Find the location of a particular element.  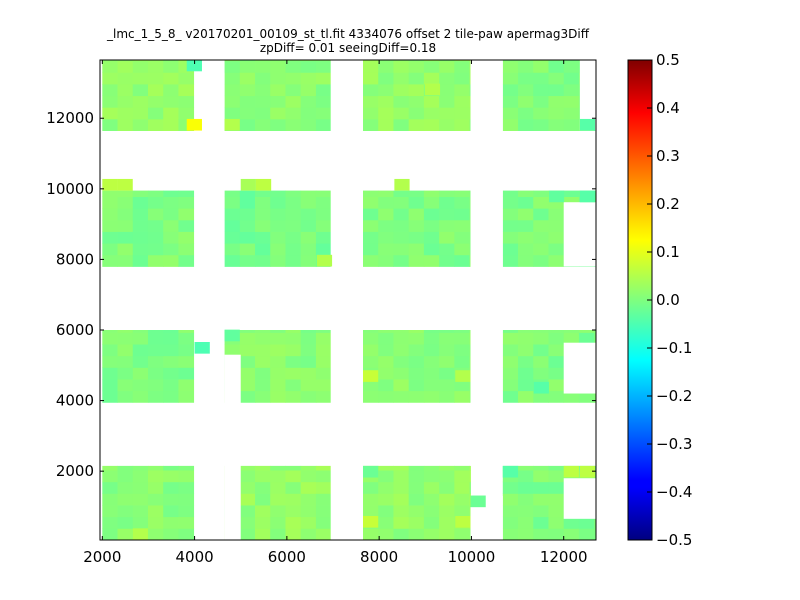

colorbar-tick-label: 0.3 is located at coordinates (668, 156).